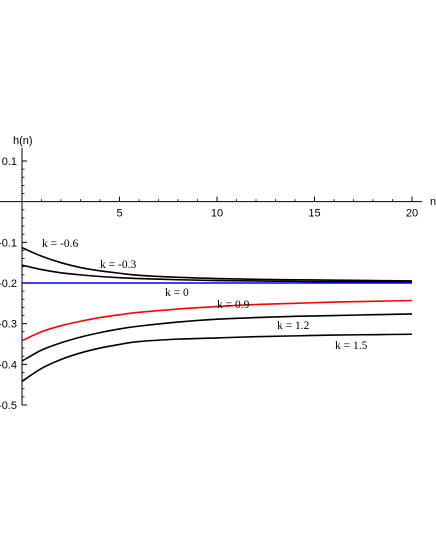  Describe the element at coordinates (433, 202) in the screenshot. I see `x-axis-title: n` at that location.